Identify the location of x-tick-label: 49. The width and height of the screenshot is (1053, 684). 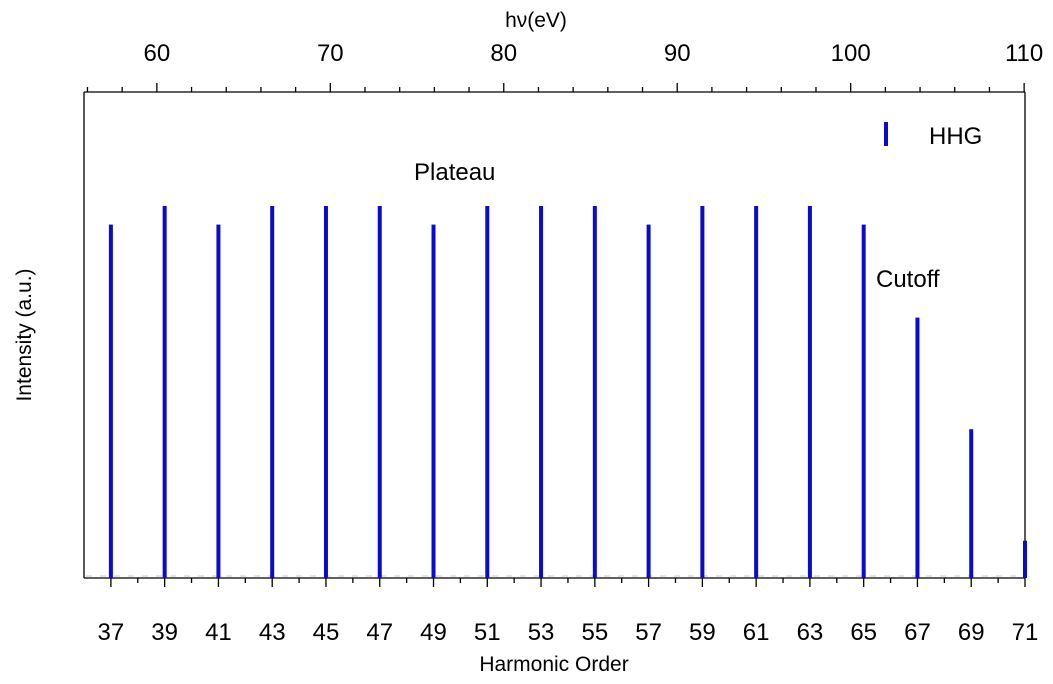
(433, 632).